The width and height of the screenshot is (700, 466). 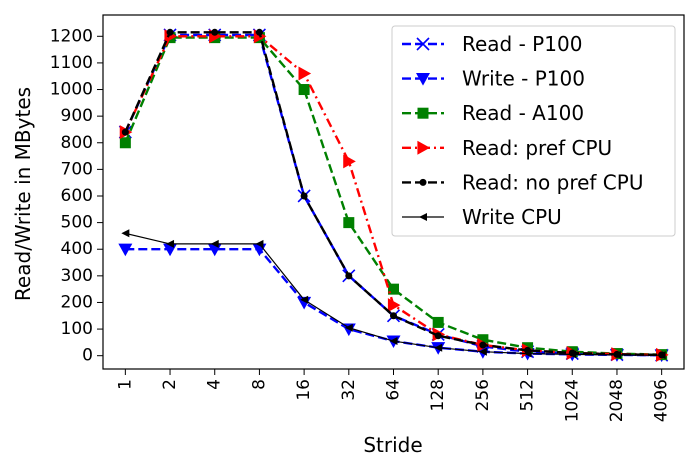 I want to click on x-tick-label: 32, so click(x=349, y=390).